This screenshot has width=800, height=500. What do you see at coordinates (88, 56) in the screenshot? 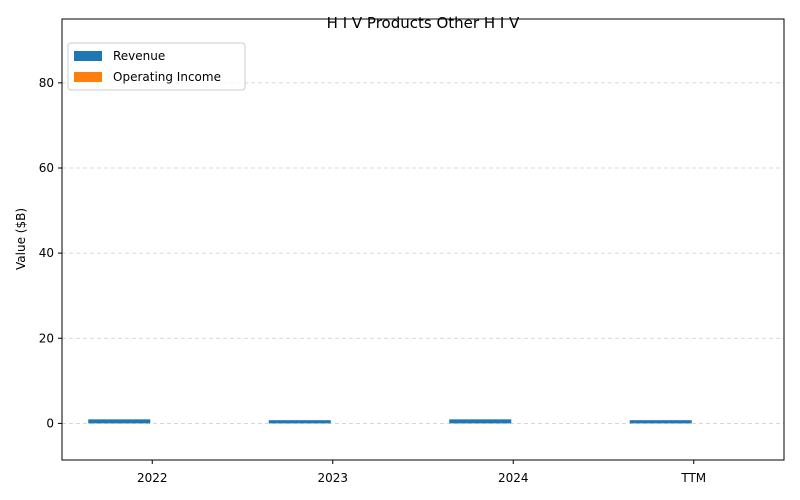
I see `legend-swatch-revenue` at bounding box center [88, 56].